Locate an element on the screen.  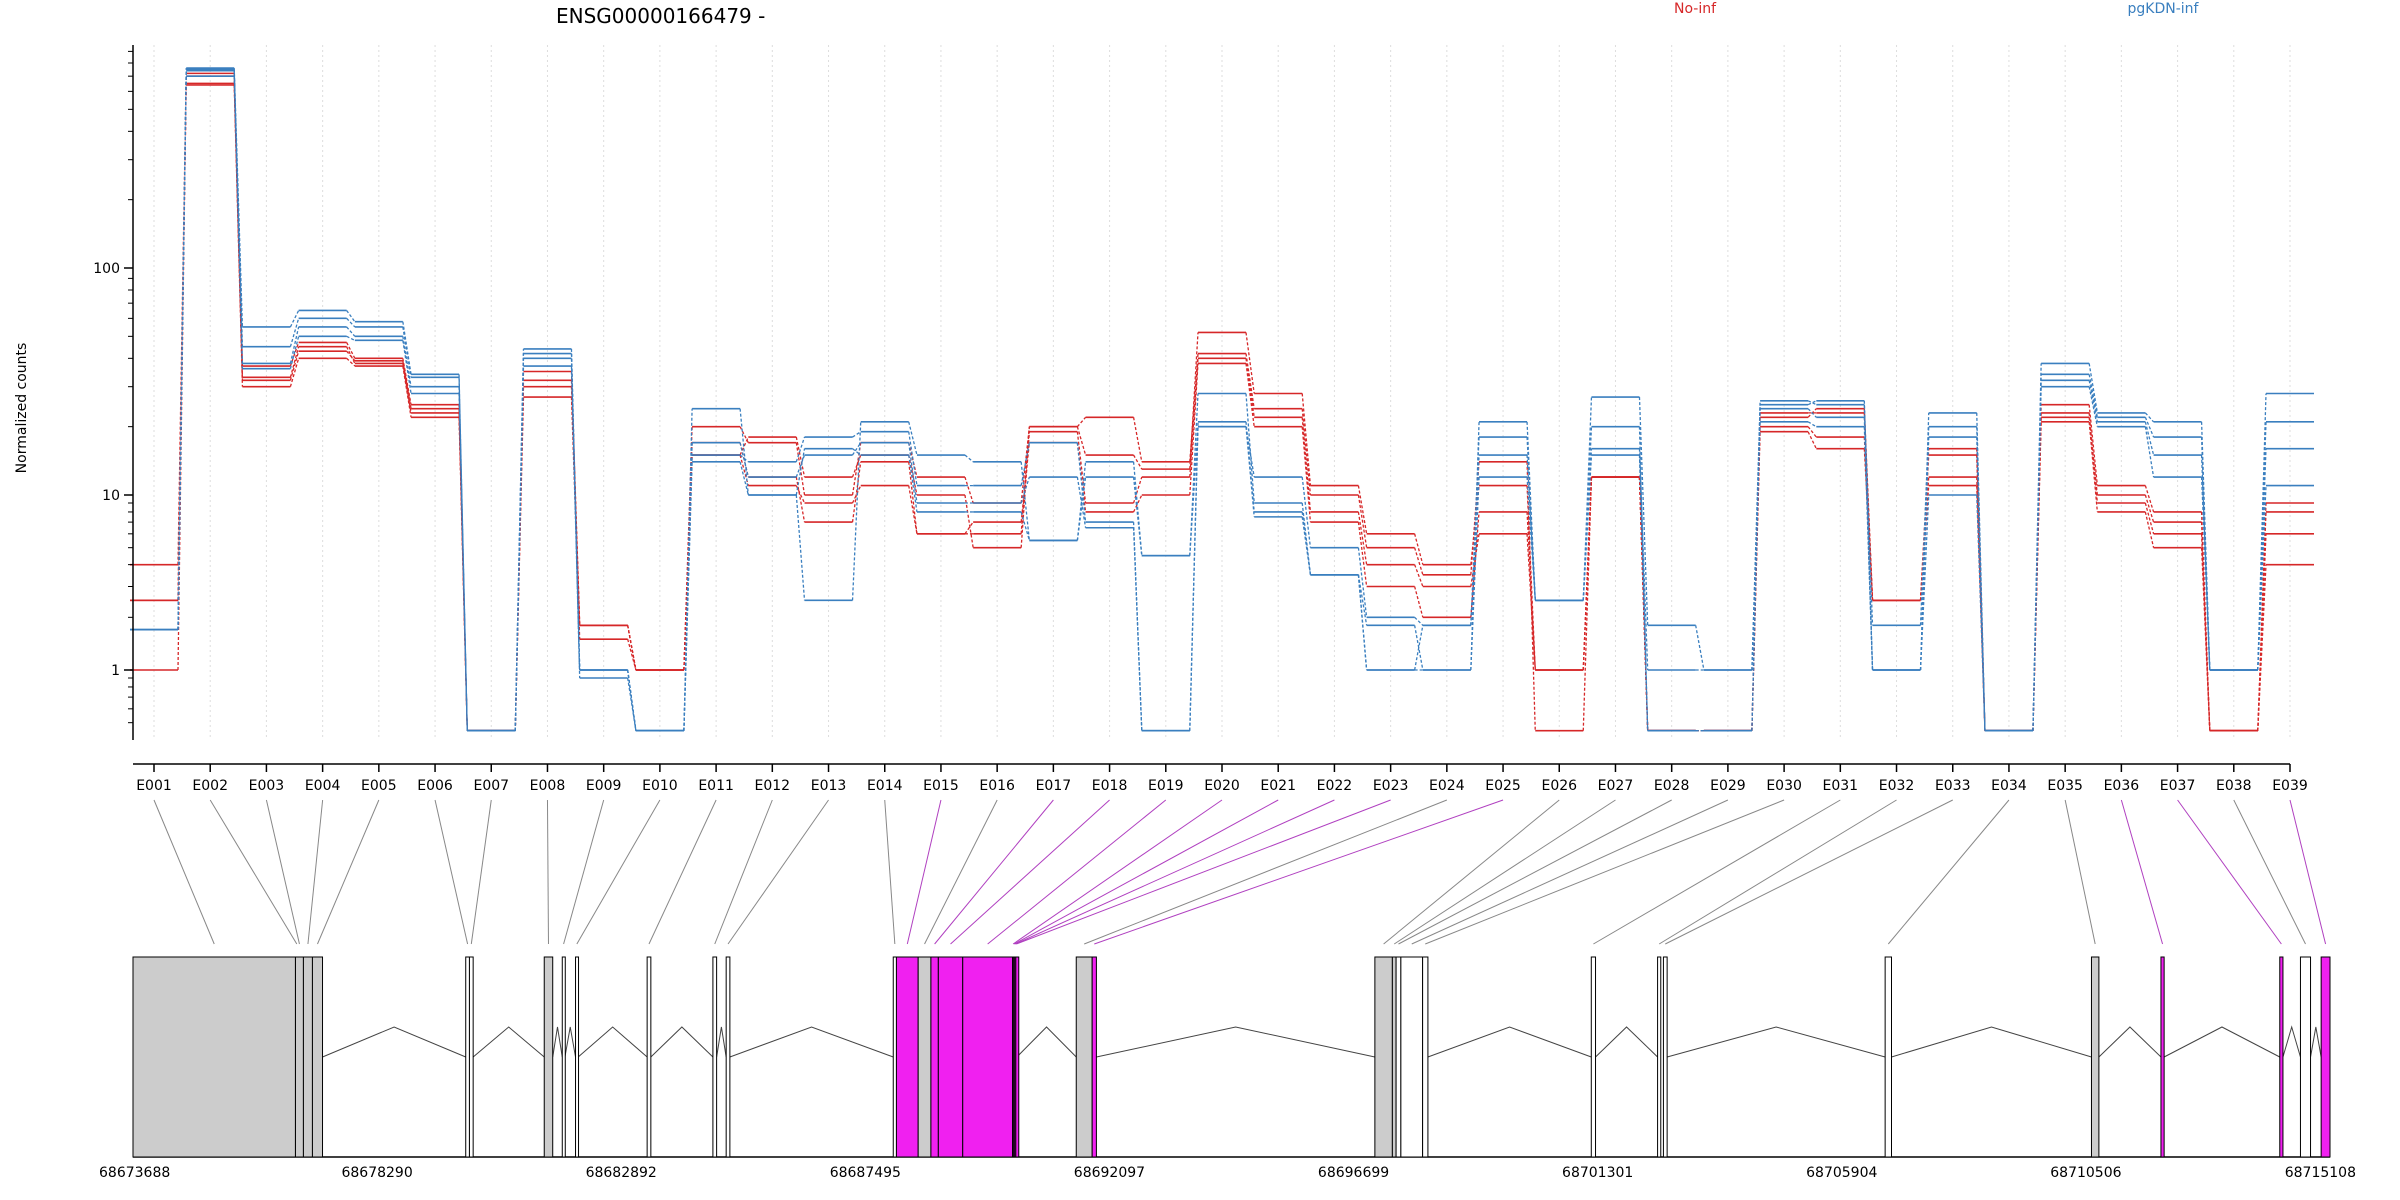
connector-e025 is located at coordinates (1299, 872).